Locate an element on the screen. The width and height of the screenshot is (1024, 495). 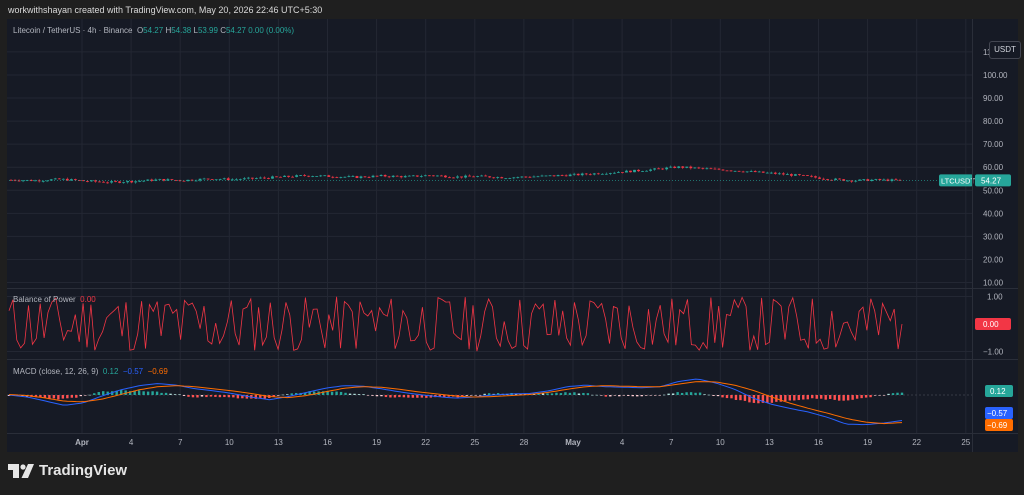
close-label: C is located at coordinates (223, 30).